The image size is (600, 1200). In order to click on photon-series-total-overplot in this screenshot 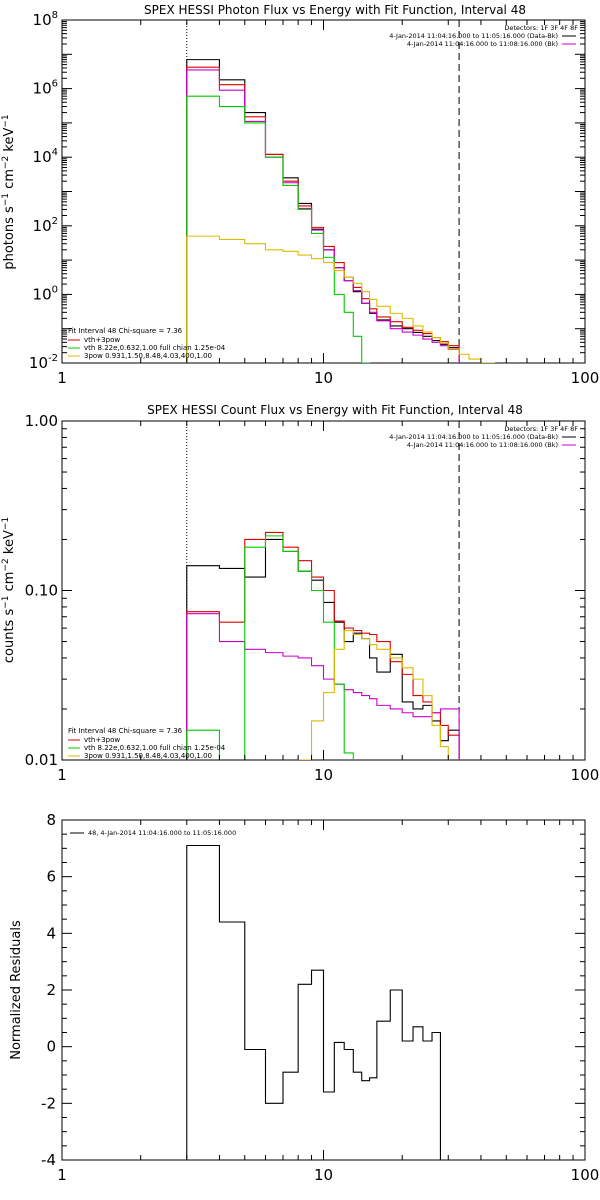, I will do `click(323, 216)`.